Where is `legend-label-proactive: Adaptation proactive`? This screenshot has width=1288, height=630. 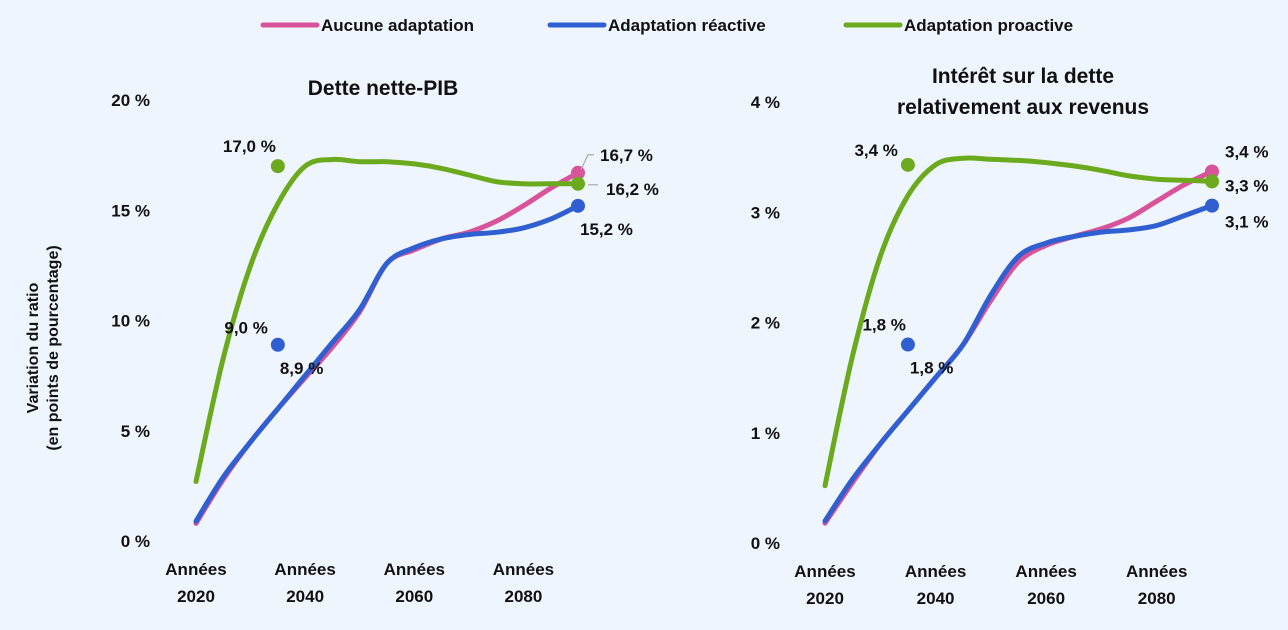
legend-label-proactive: Adaptation proactive is located at coordinates (988, 25).